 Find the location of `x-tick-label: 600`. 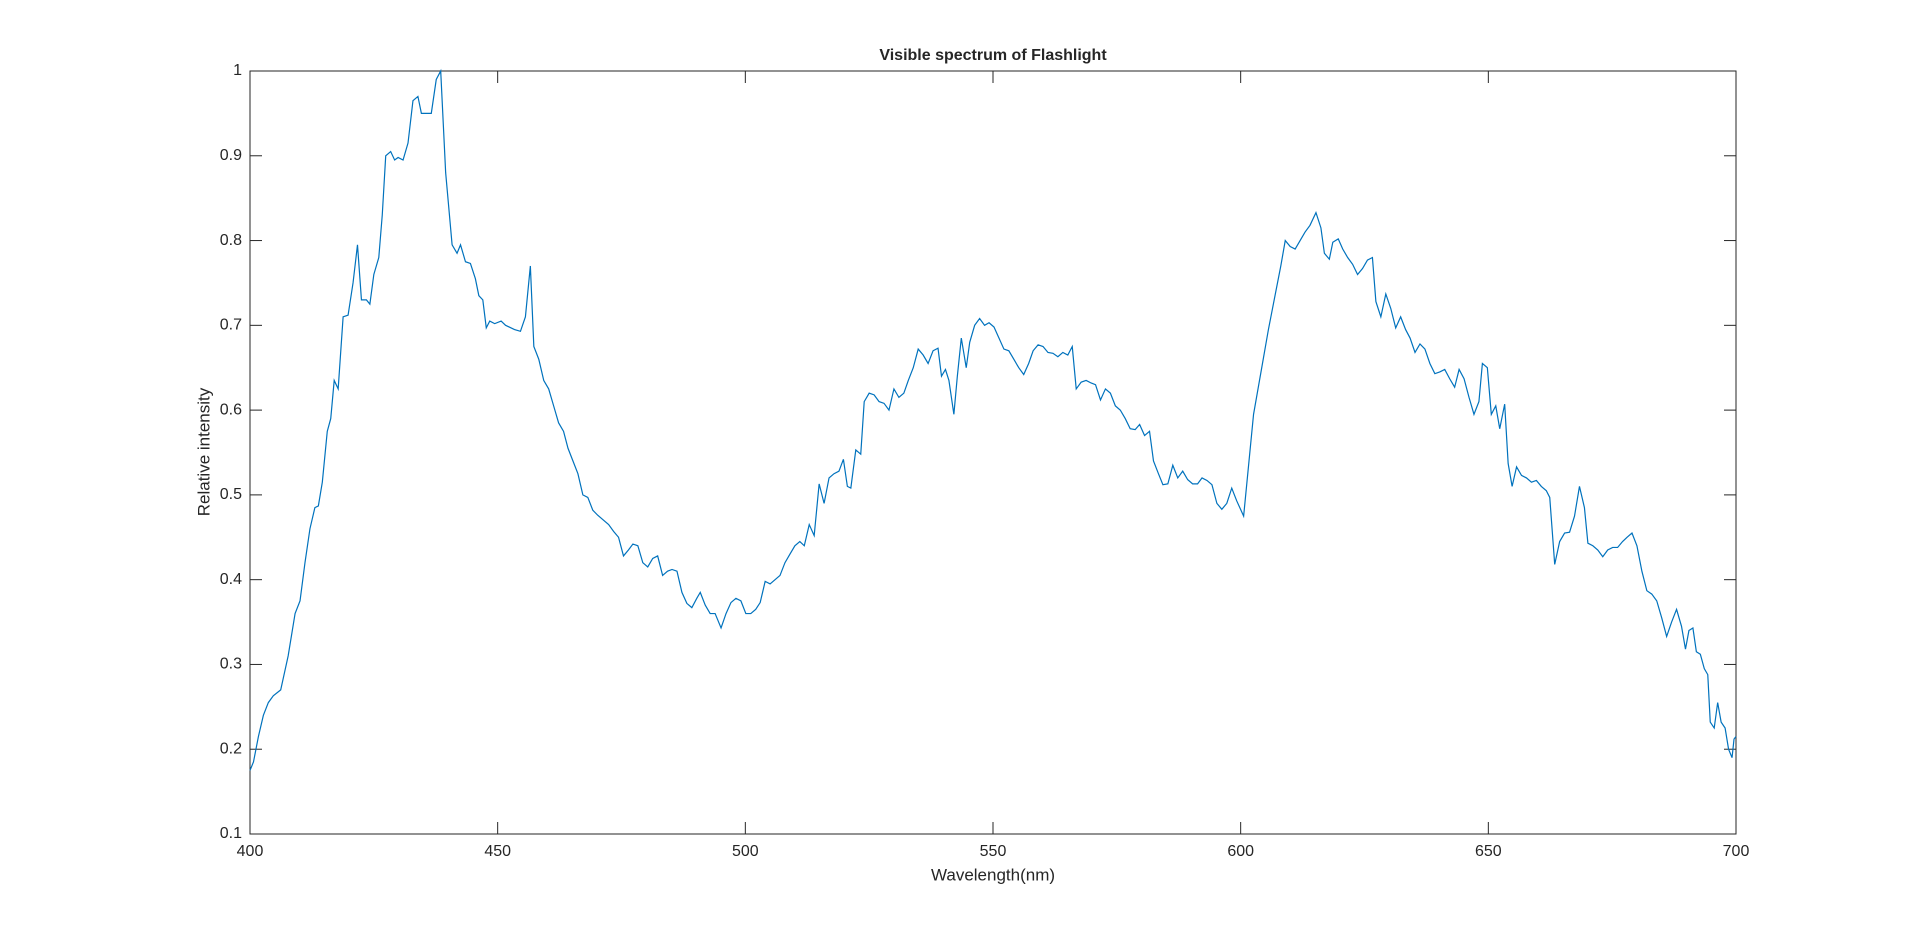

x-tick-label: 600 is located at coordinates (1240, 851).